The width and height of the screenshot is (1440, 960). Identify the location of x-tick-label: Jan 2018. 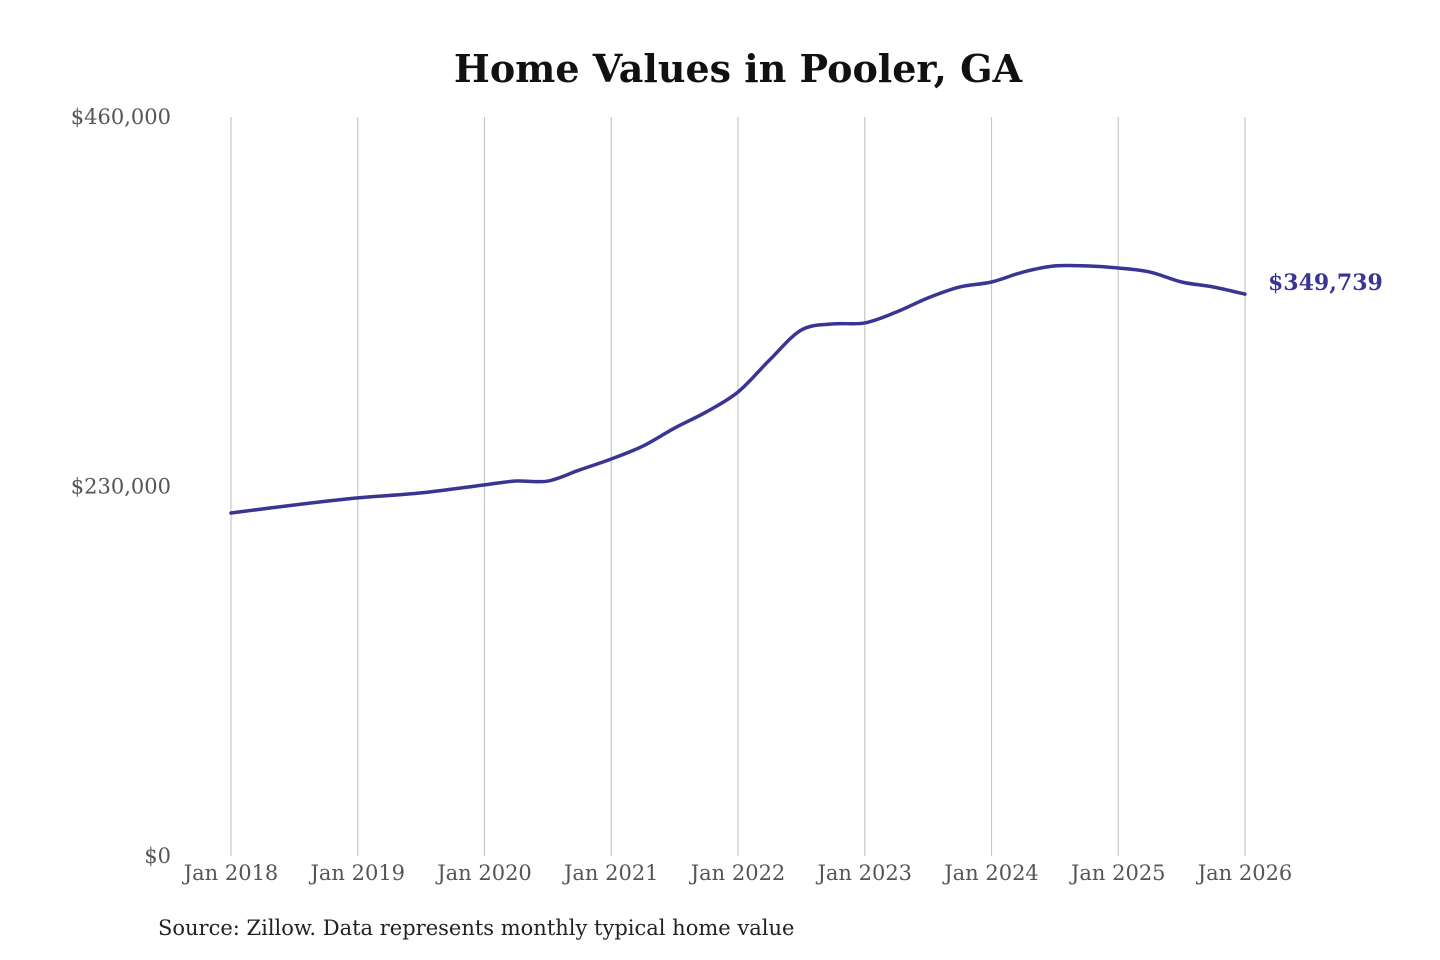
(230, 873).